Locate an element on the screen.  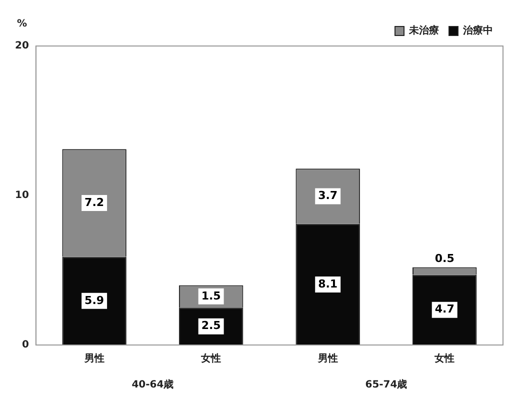
data-label: 2.5 is located at coordinates (211, 325).